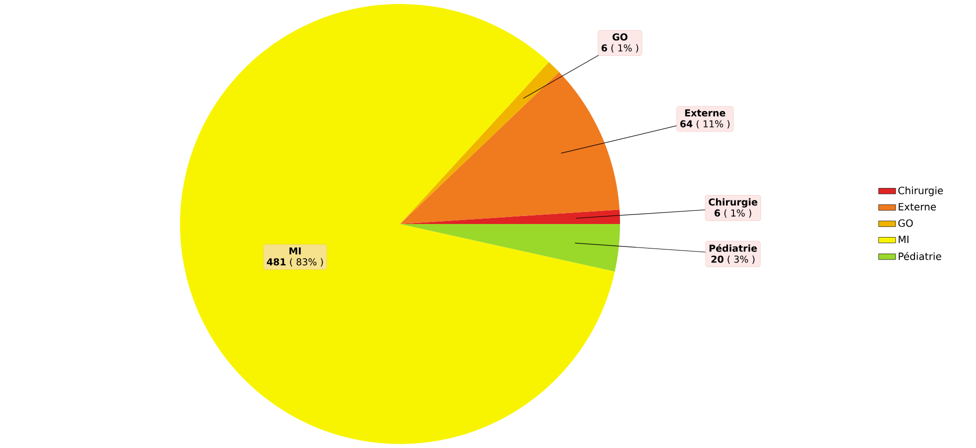 The image size is (976, 448). I want to click on legend-label: MI, so click(903, 239).